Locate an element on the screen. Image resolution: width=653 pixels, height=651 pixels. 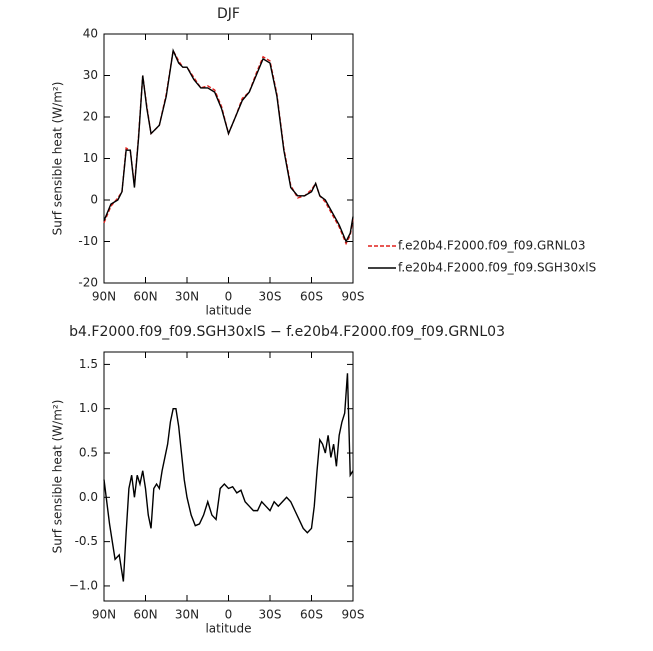
y-tick-label: 10 is located at coordinates (90, 158).